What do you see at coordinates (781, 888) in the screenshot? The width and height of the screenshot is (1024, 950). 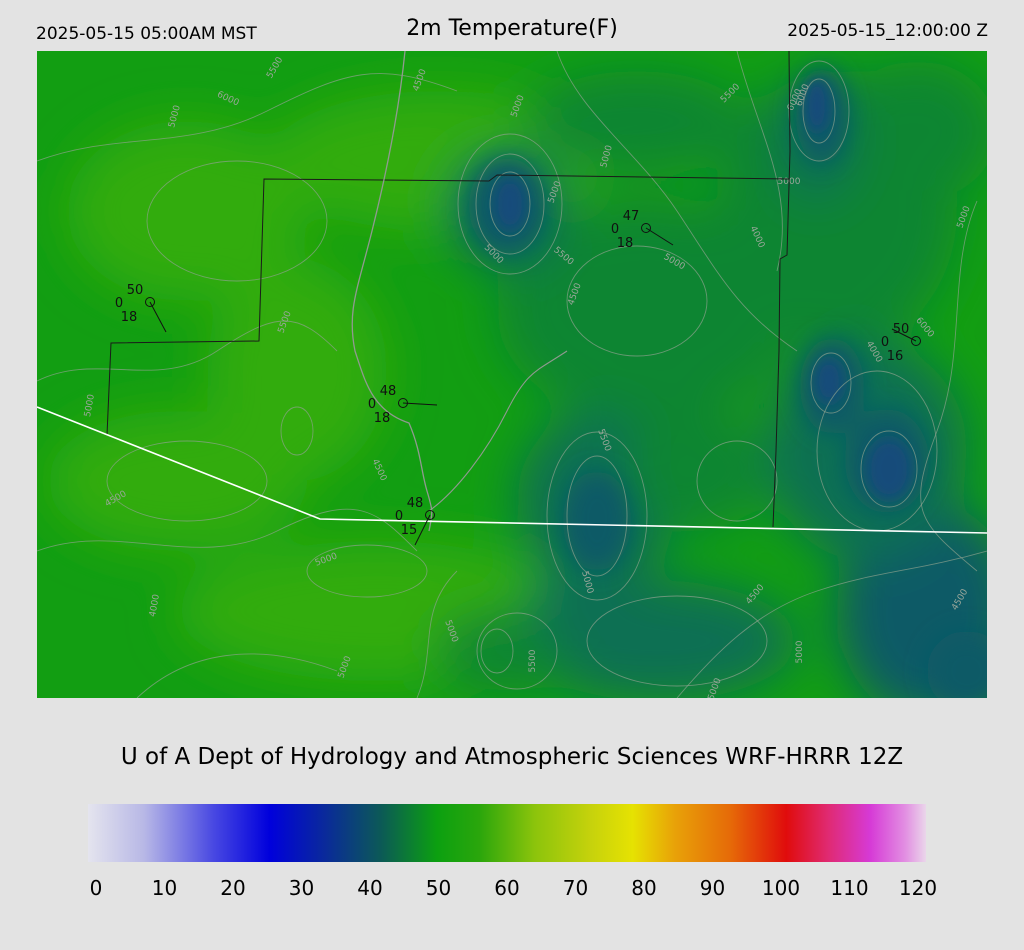 I see `color-scale-tick-label: 100` at bounding box center [781, 888].